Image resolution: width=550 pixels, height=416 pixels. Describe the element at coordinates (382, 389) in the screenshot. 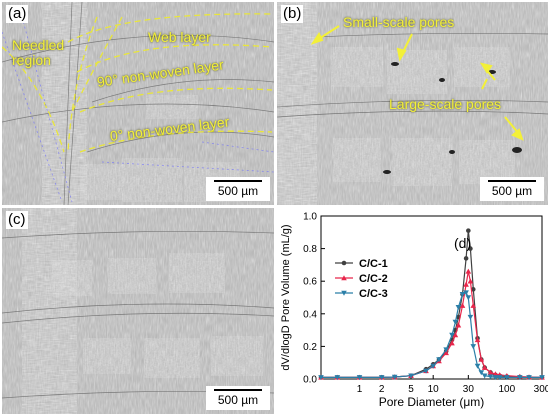

I see `x-tick-label: 2` at that location.